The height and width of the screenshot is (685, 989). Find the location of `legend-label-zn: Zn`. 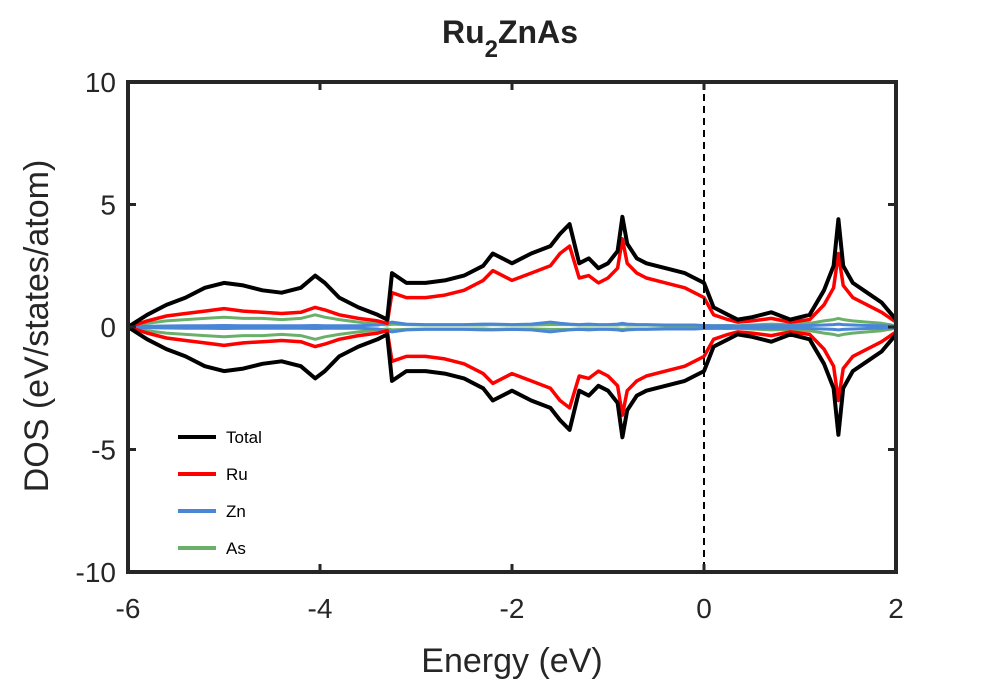

legend-label-zn: Zn is located at coordinates (236, 511).